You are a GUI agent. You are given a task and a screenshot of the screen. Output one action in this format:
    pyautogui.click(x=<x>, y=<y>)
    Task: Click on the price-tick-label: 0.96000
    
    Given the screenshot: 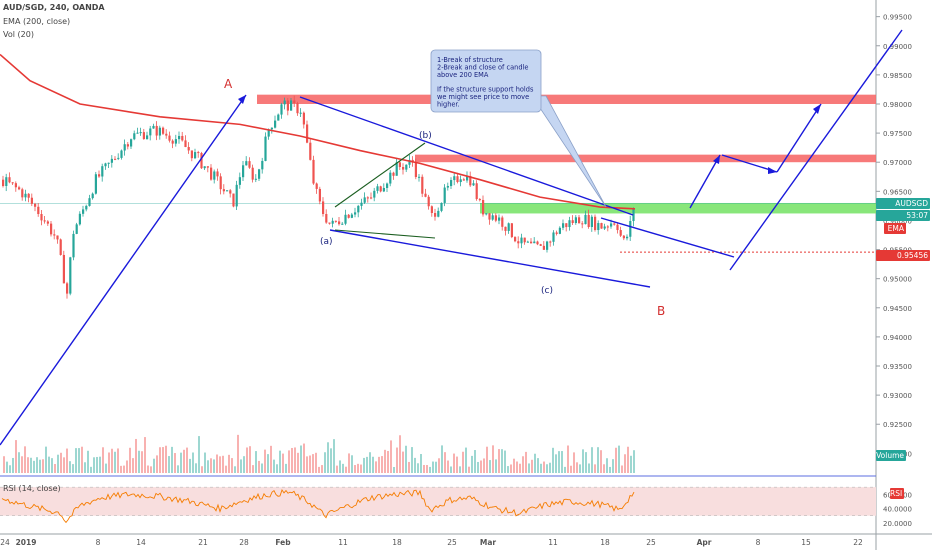 What is the action you would take?
    pyautogui.click(x=897, y=221)
    